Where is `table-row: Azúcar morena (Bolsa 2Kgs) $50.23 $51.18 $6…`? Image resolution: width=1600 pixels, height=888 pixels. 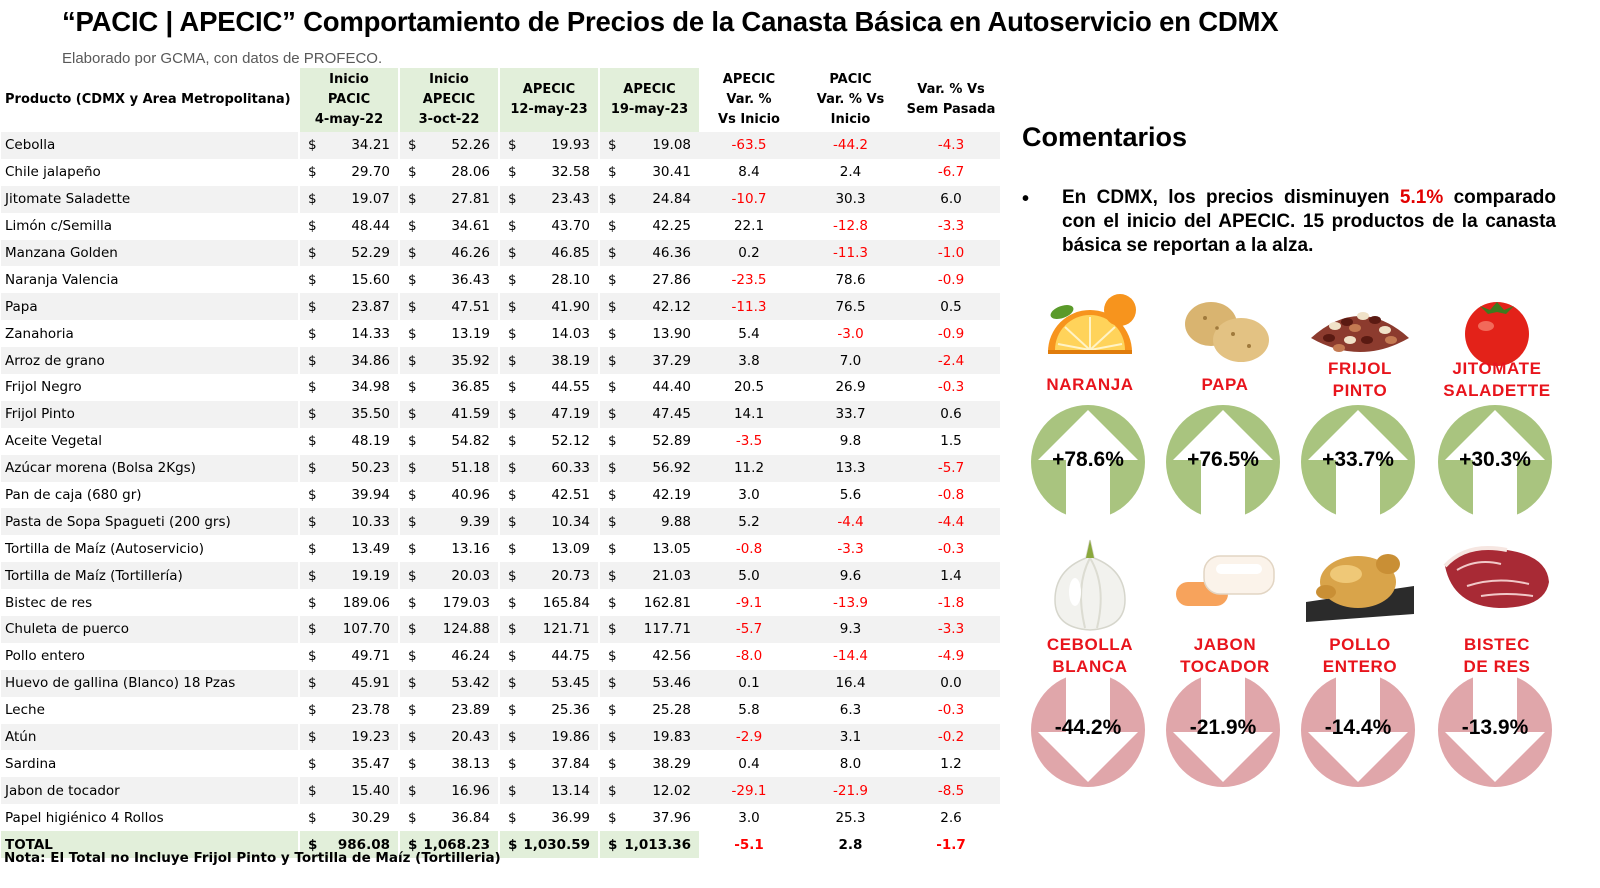 table-row: Azúcar morena (Bolsa 2Kgs) $50.23 $51.18 $6… is located at coordinates (500, 468).